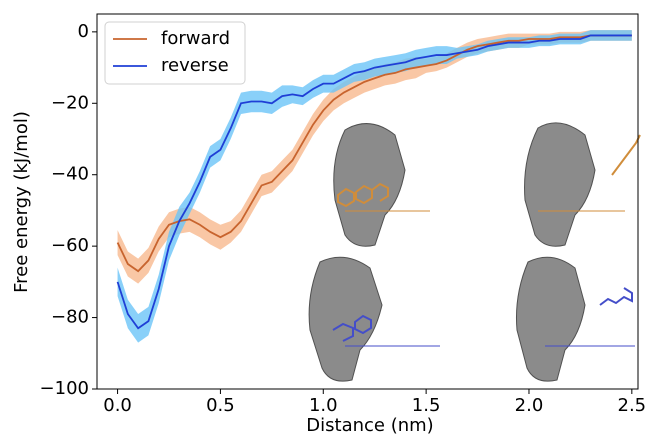  I want to click on legend-box, so click(175, 53).